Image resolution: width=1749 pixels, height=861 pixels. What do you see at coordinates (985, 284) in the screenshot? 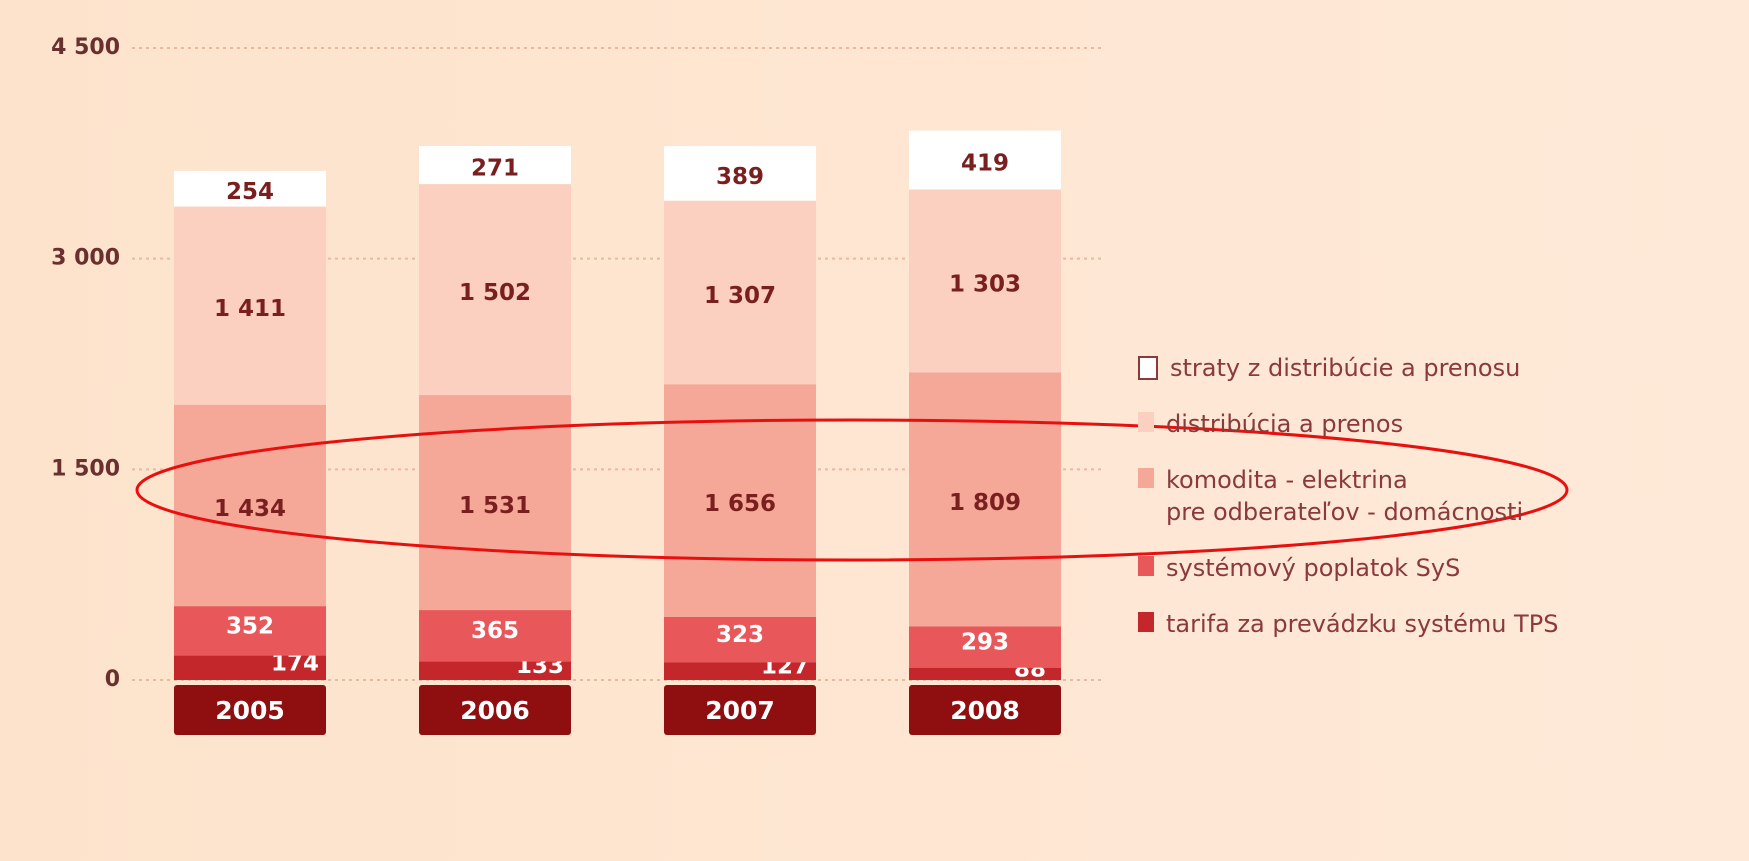
I see `data-label: 1 303` at bounding box center [985, 284].